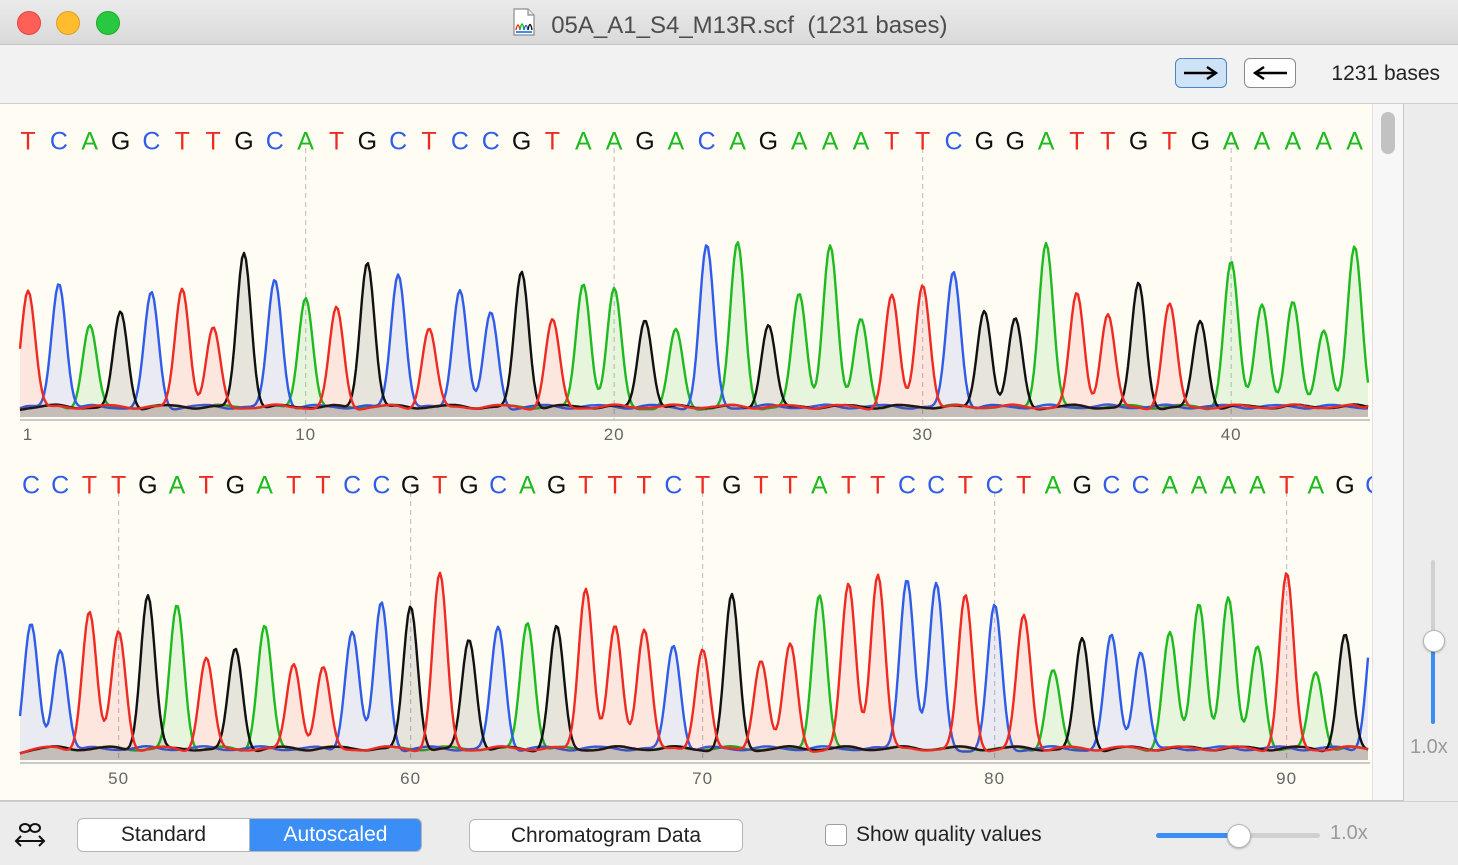 The image size is (1458, 865). What do you see at coordinates (335, 835) in the screenshot?
I see `autoscaled-segment: Autoscaled` at bounding box center [335, 835].